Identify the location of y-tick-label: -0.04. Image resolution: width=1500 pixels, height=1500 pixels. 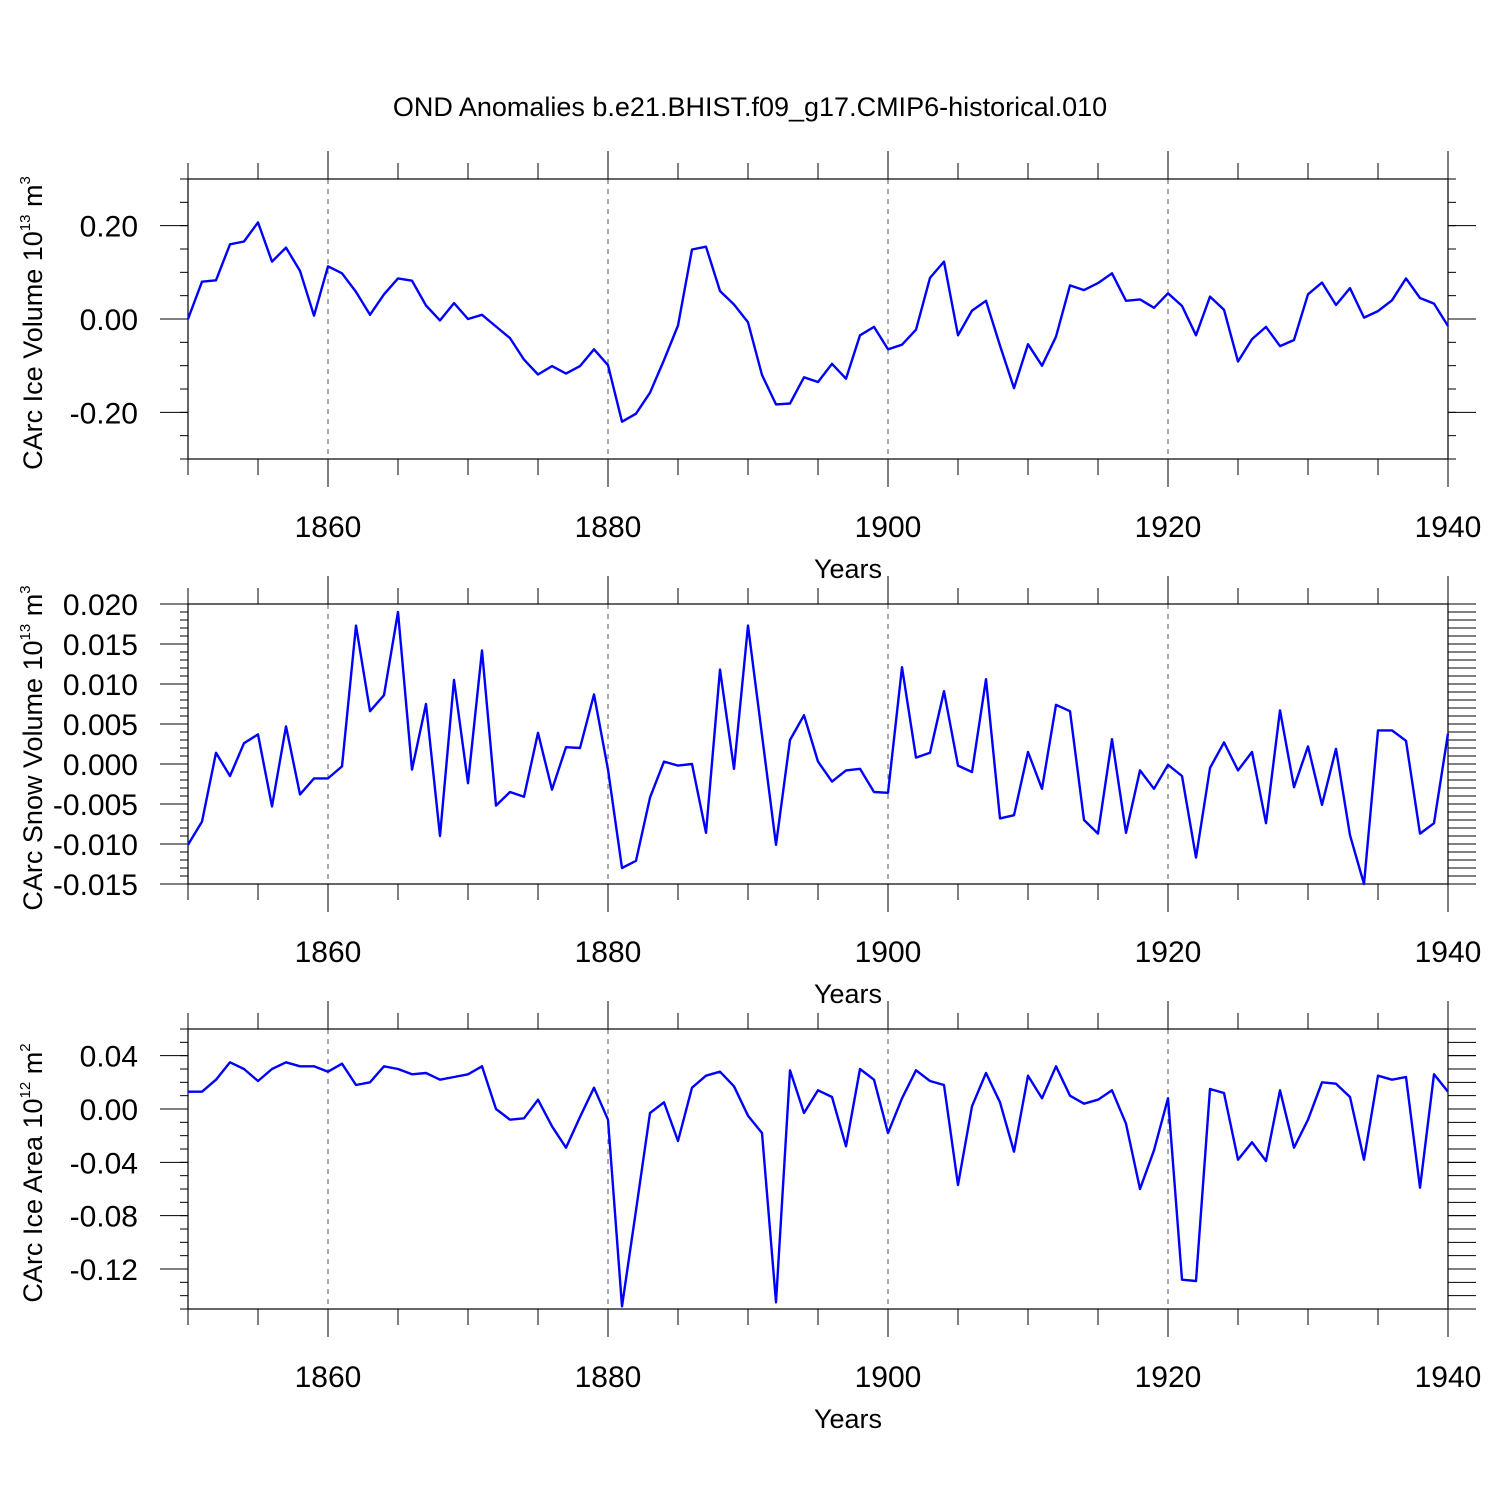
(104, 1163).